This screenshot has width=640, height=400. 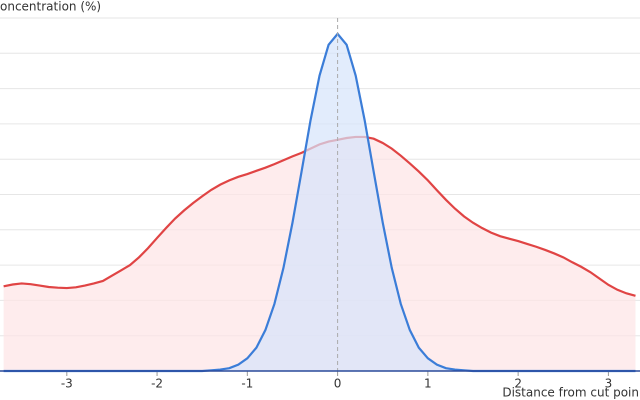 I want to click on x-tick-label: 3, so click(x=609, y=384).